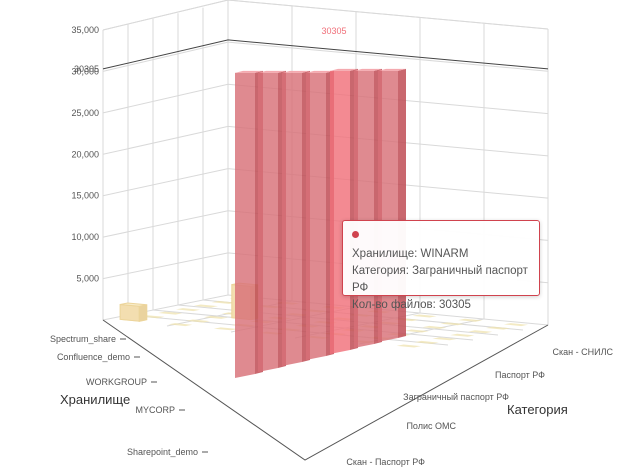  Describe the element at coordinates (85, 237) in the screenshot. I see `z-tick-label: 10,000` at that location.